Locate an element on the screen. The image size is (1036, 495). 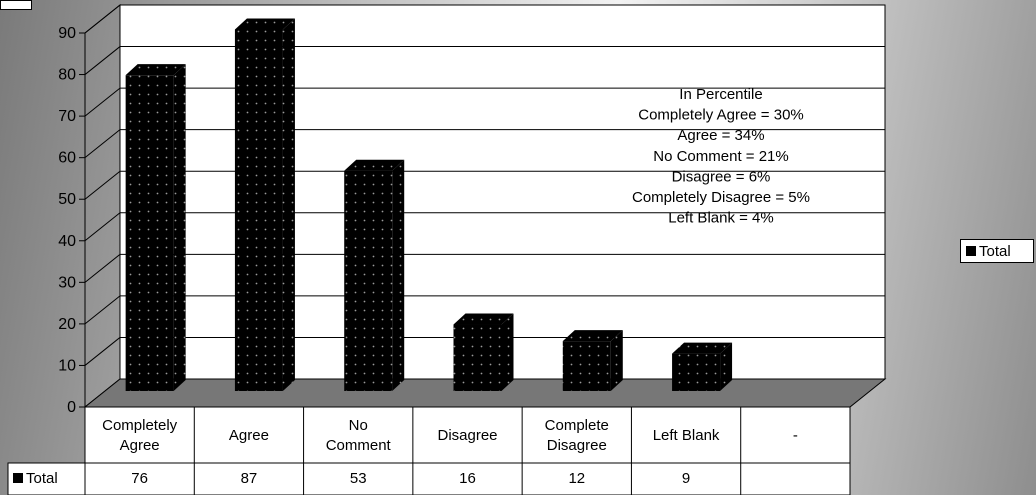
category-label: No is located at coordinates (358, 425).